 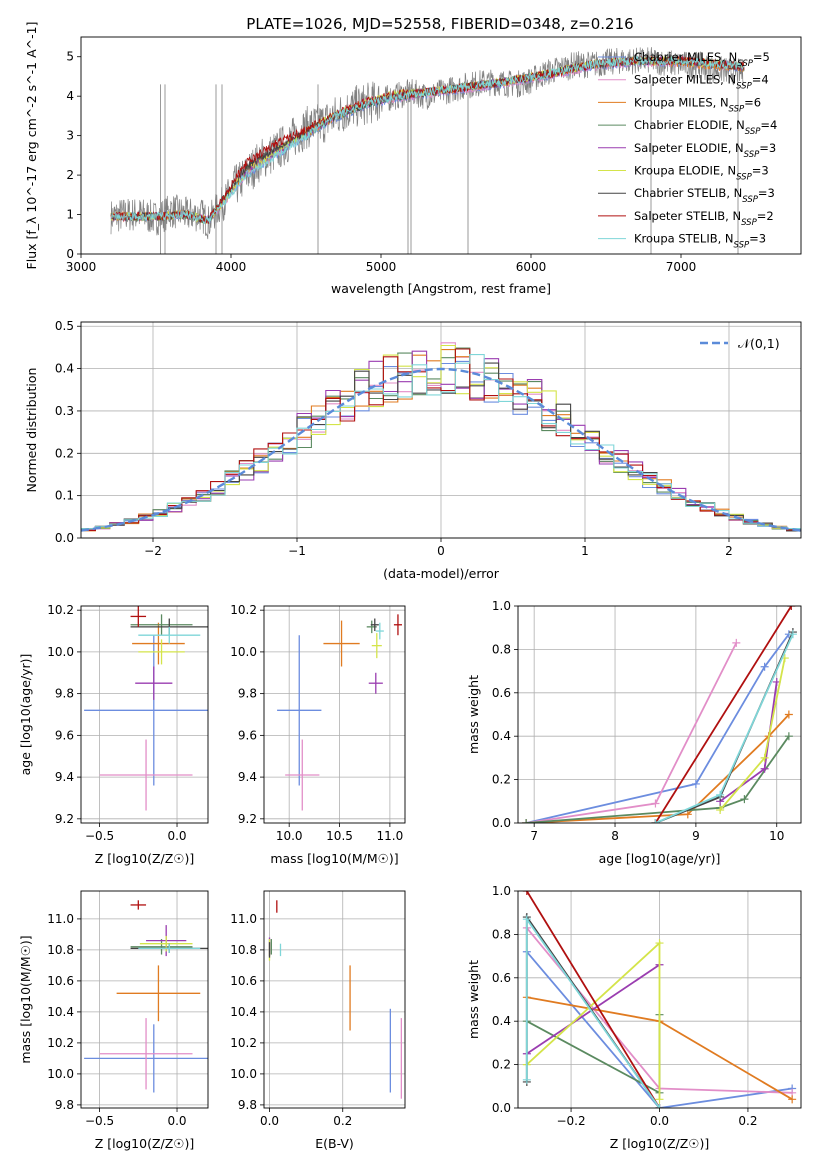 What do you see at coordinates (729, 551) in the screenshot?
I see `x-tick-label: 2` at bounding box center [729, 551].